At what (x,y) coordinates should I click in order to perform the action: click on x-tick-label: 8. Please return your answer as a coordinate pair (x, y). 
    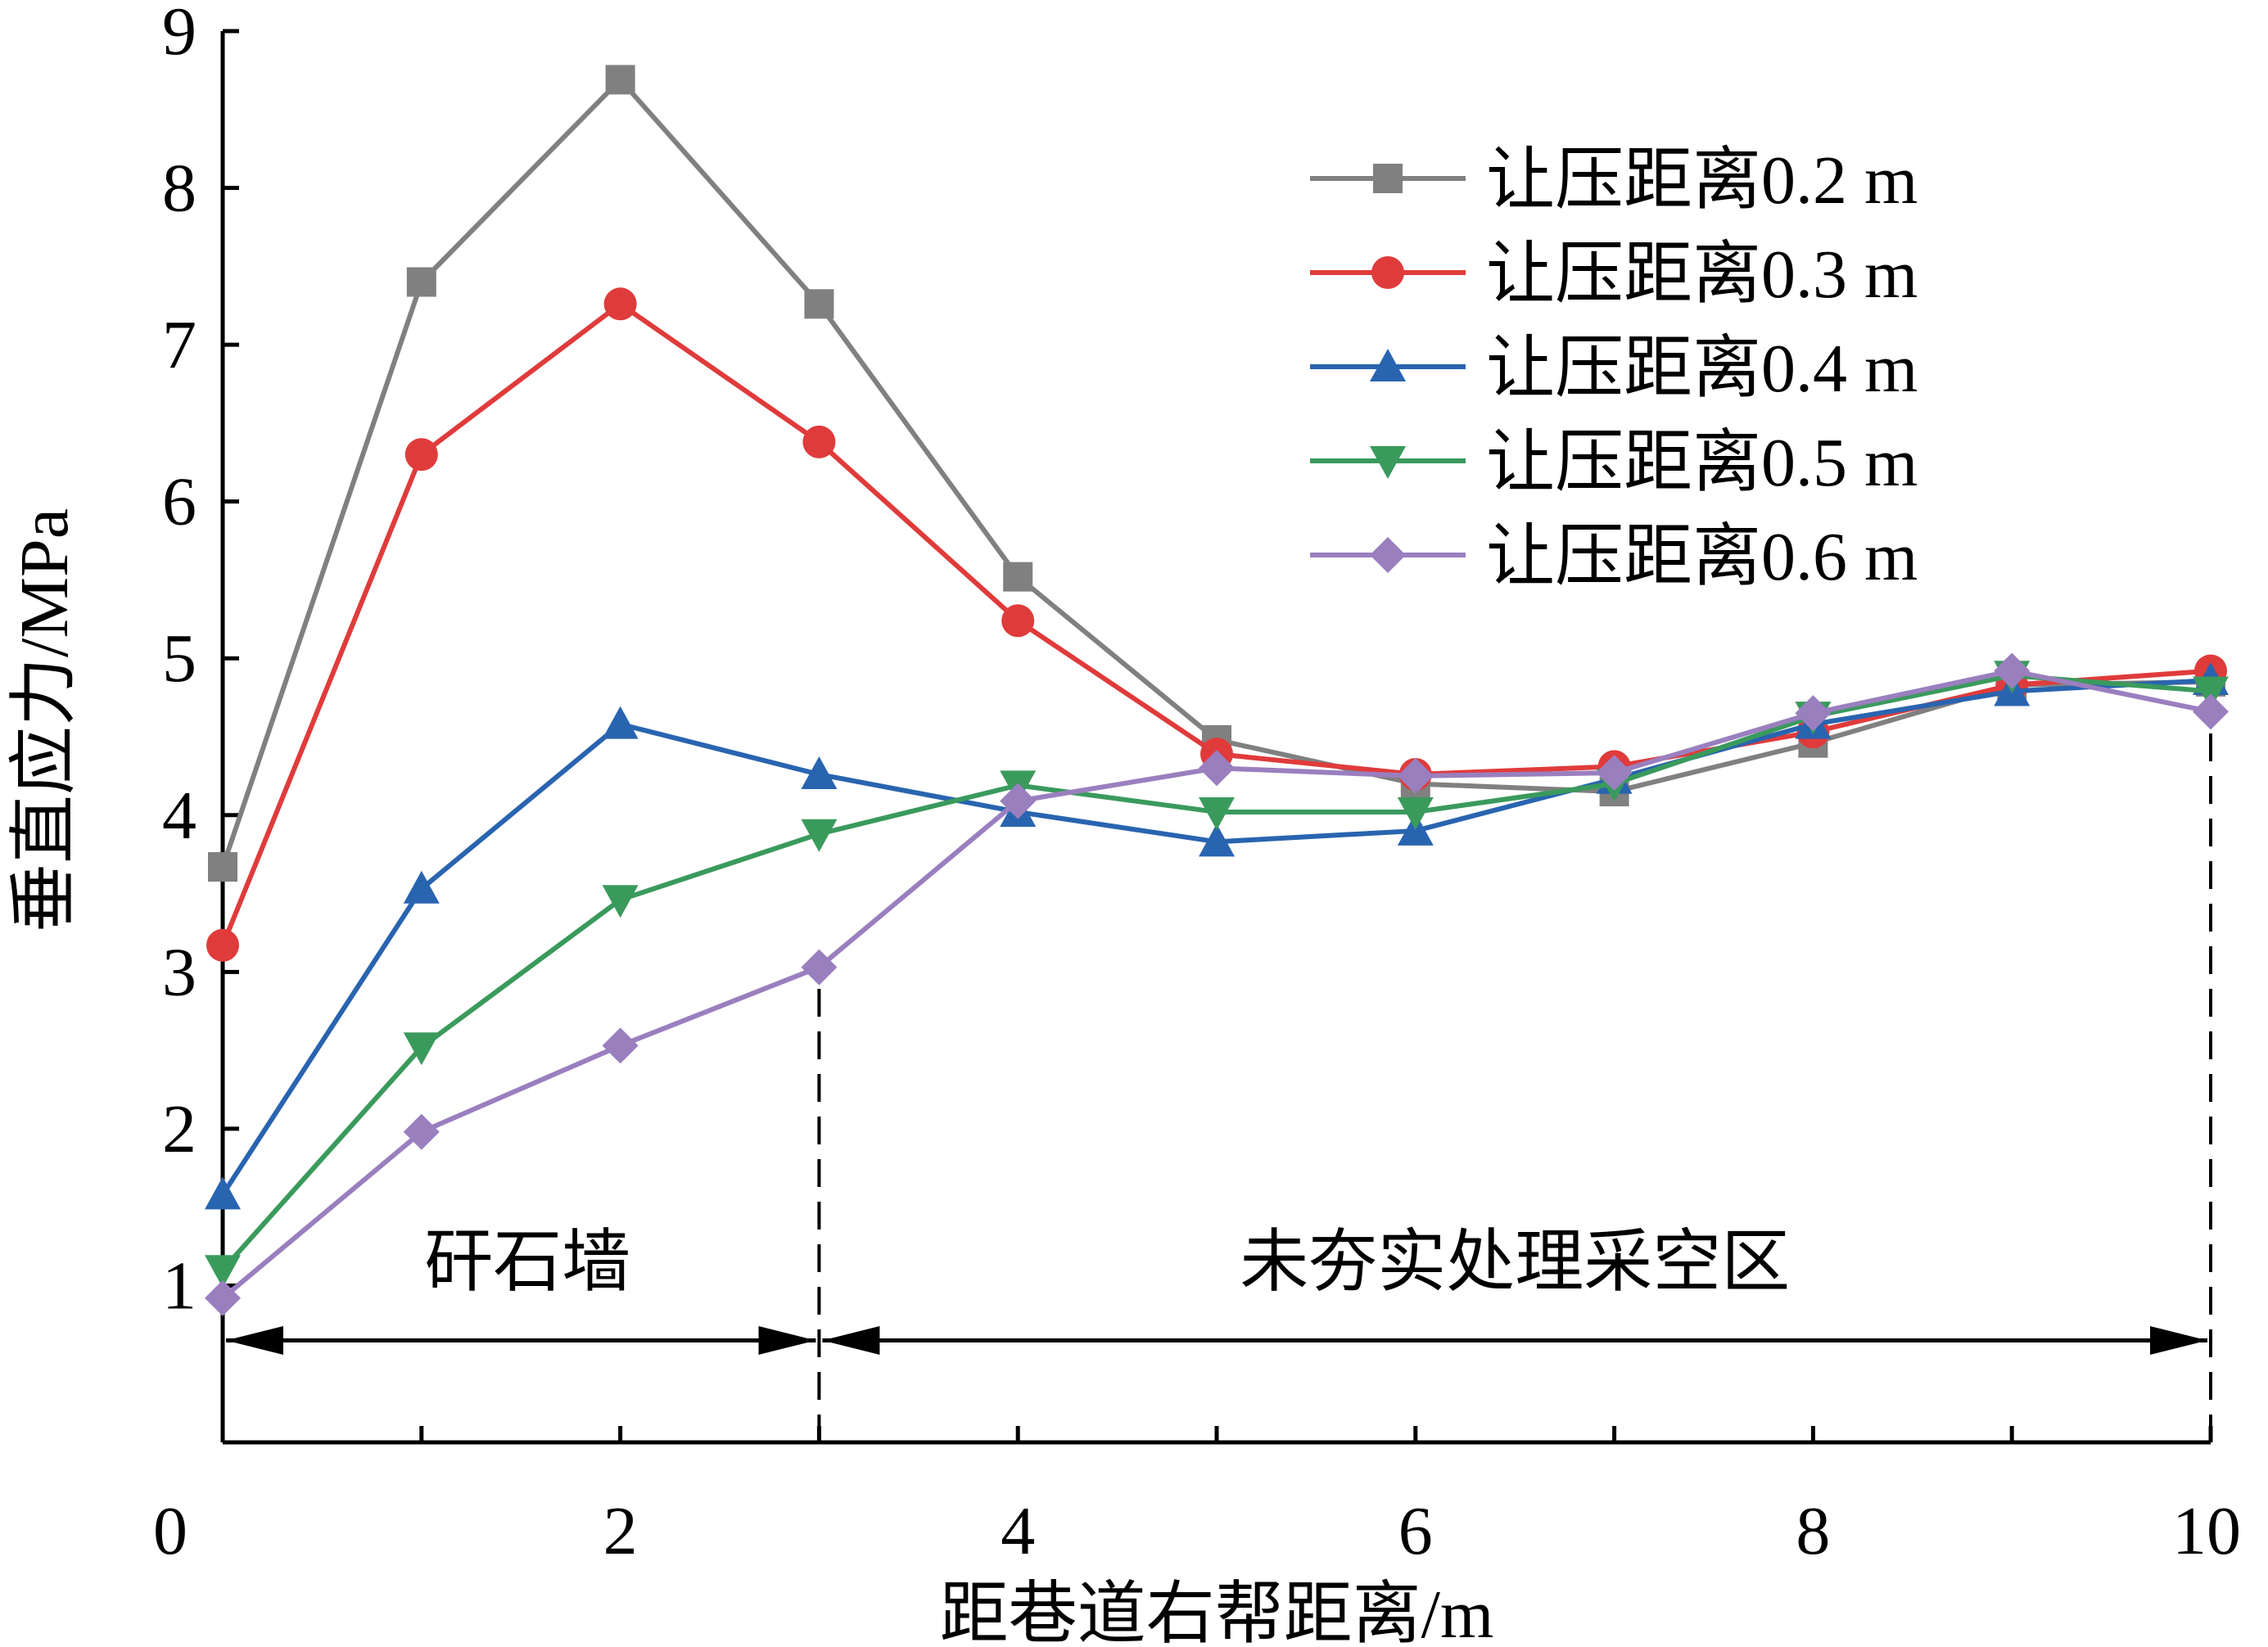
    Looking at the image, I should click on (1813, 1531).